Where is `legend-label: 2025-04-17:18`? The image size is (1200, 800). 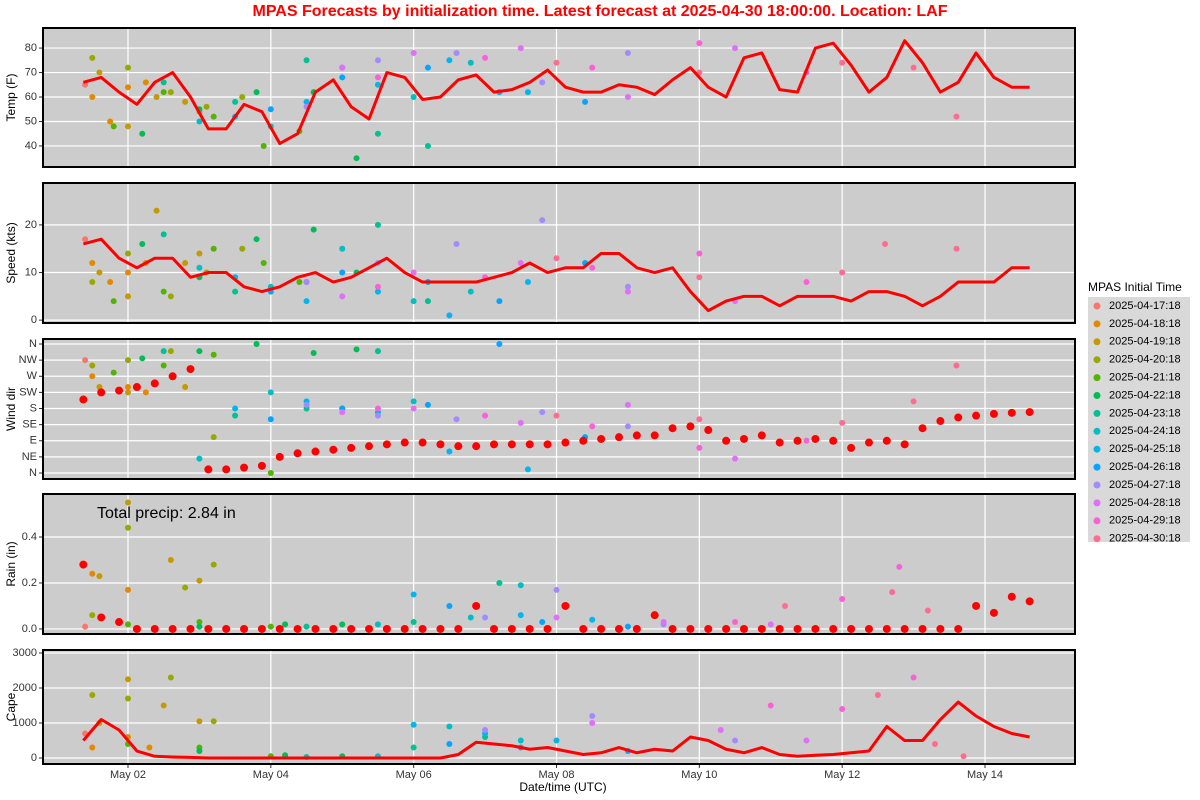
legend-label: 2025-04-17:18 is located at coordinates (1145, 306).